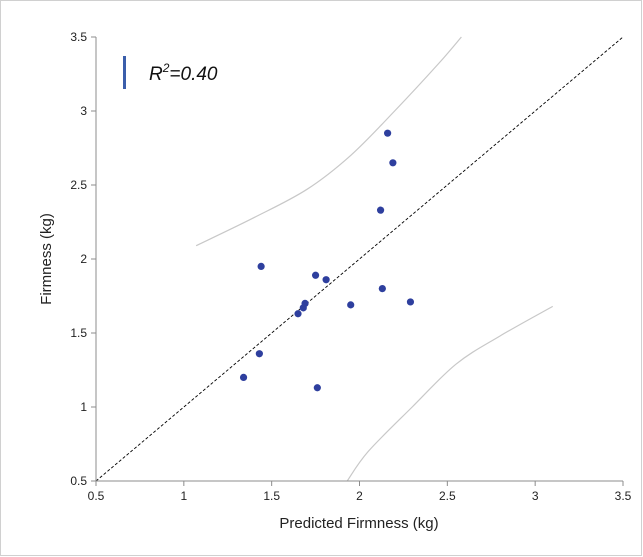 The image size is (643, 557). Describe the element at coordinates (78, 185) in the screenshot. I see `y-tick-label: 2.5` at that location.